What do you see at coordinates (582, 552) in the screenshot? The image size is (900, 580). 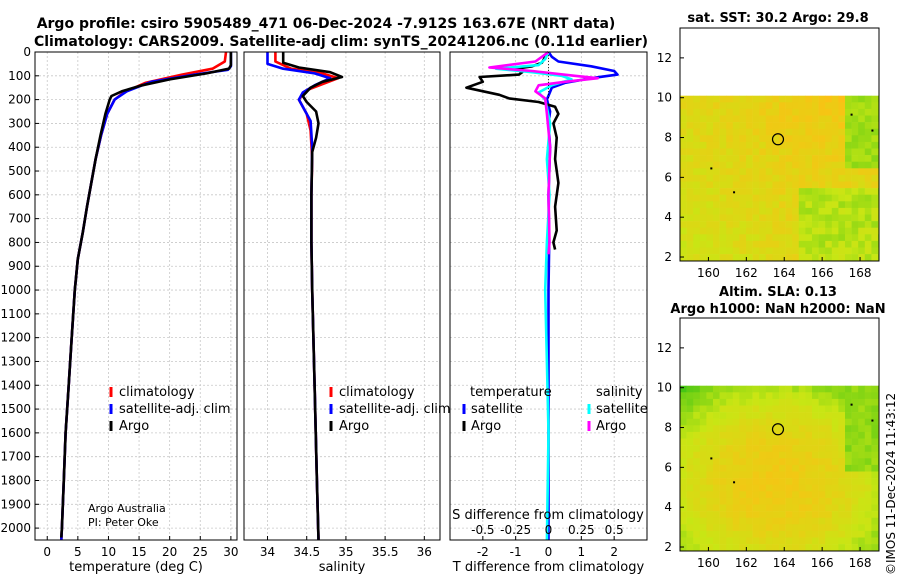 I see `x-tick-label: 1` at bounding box center [582, 552].